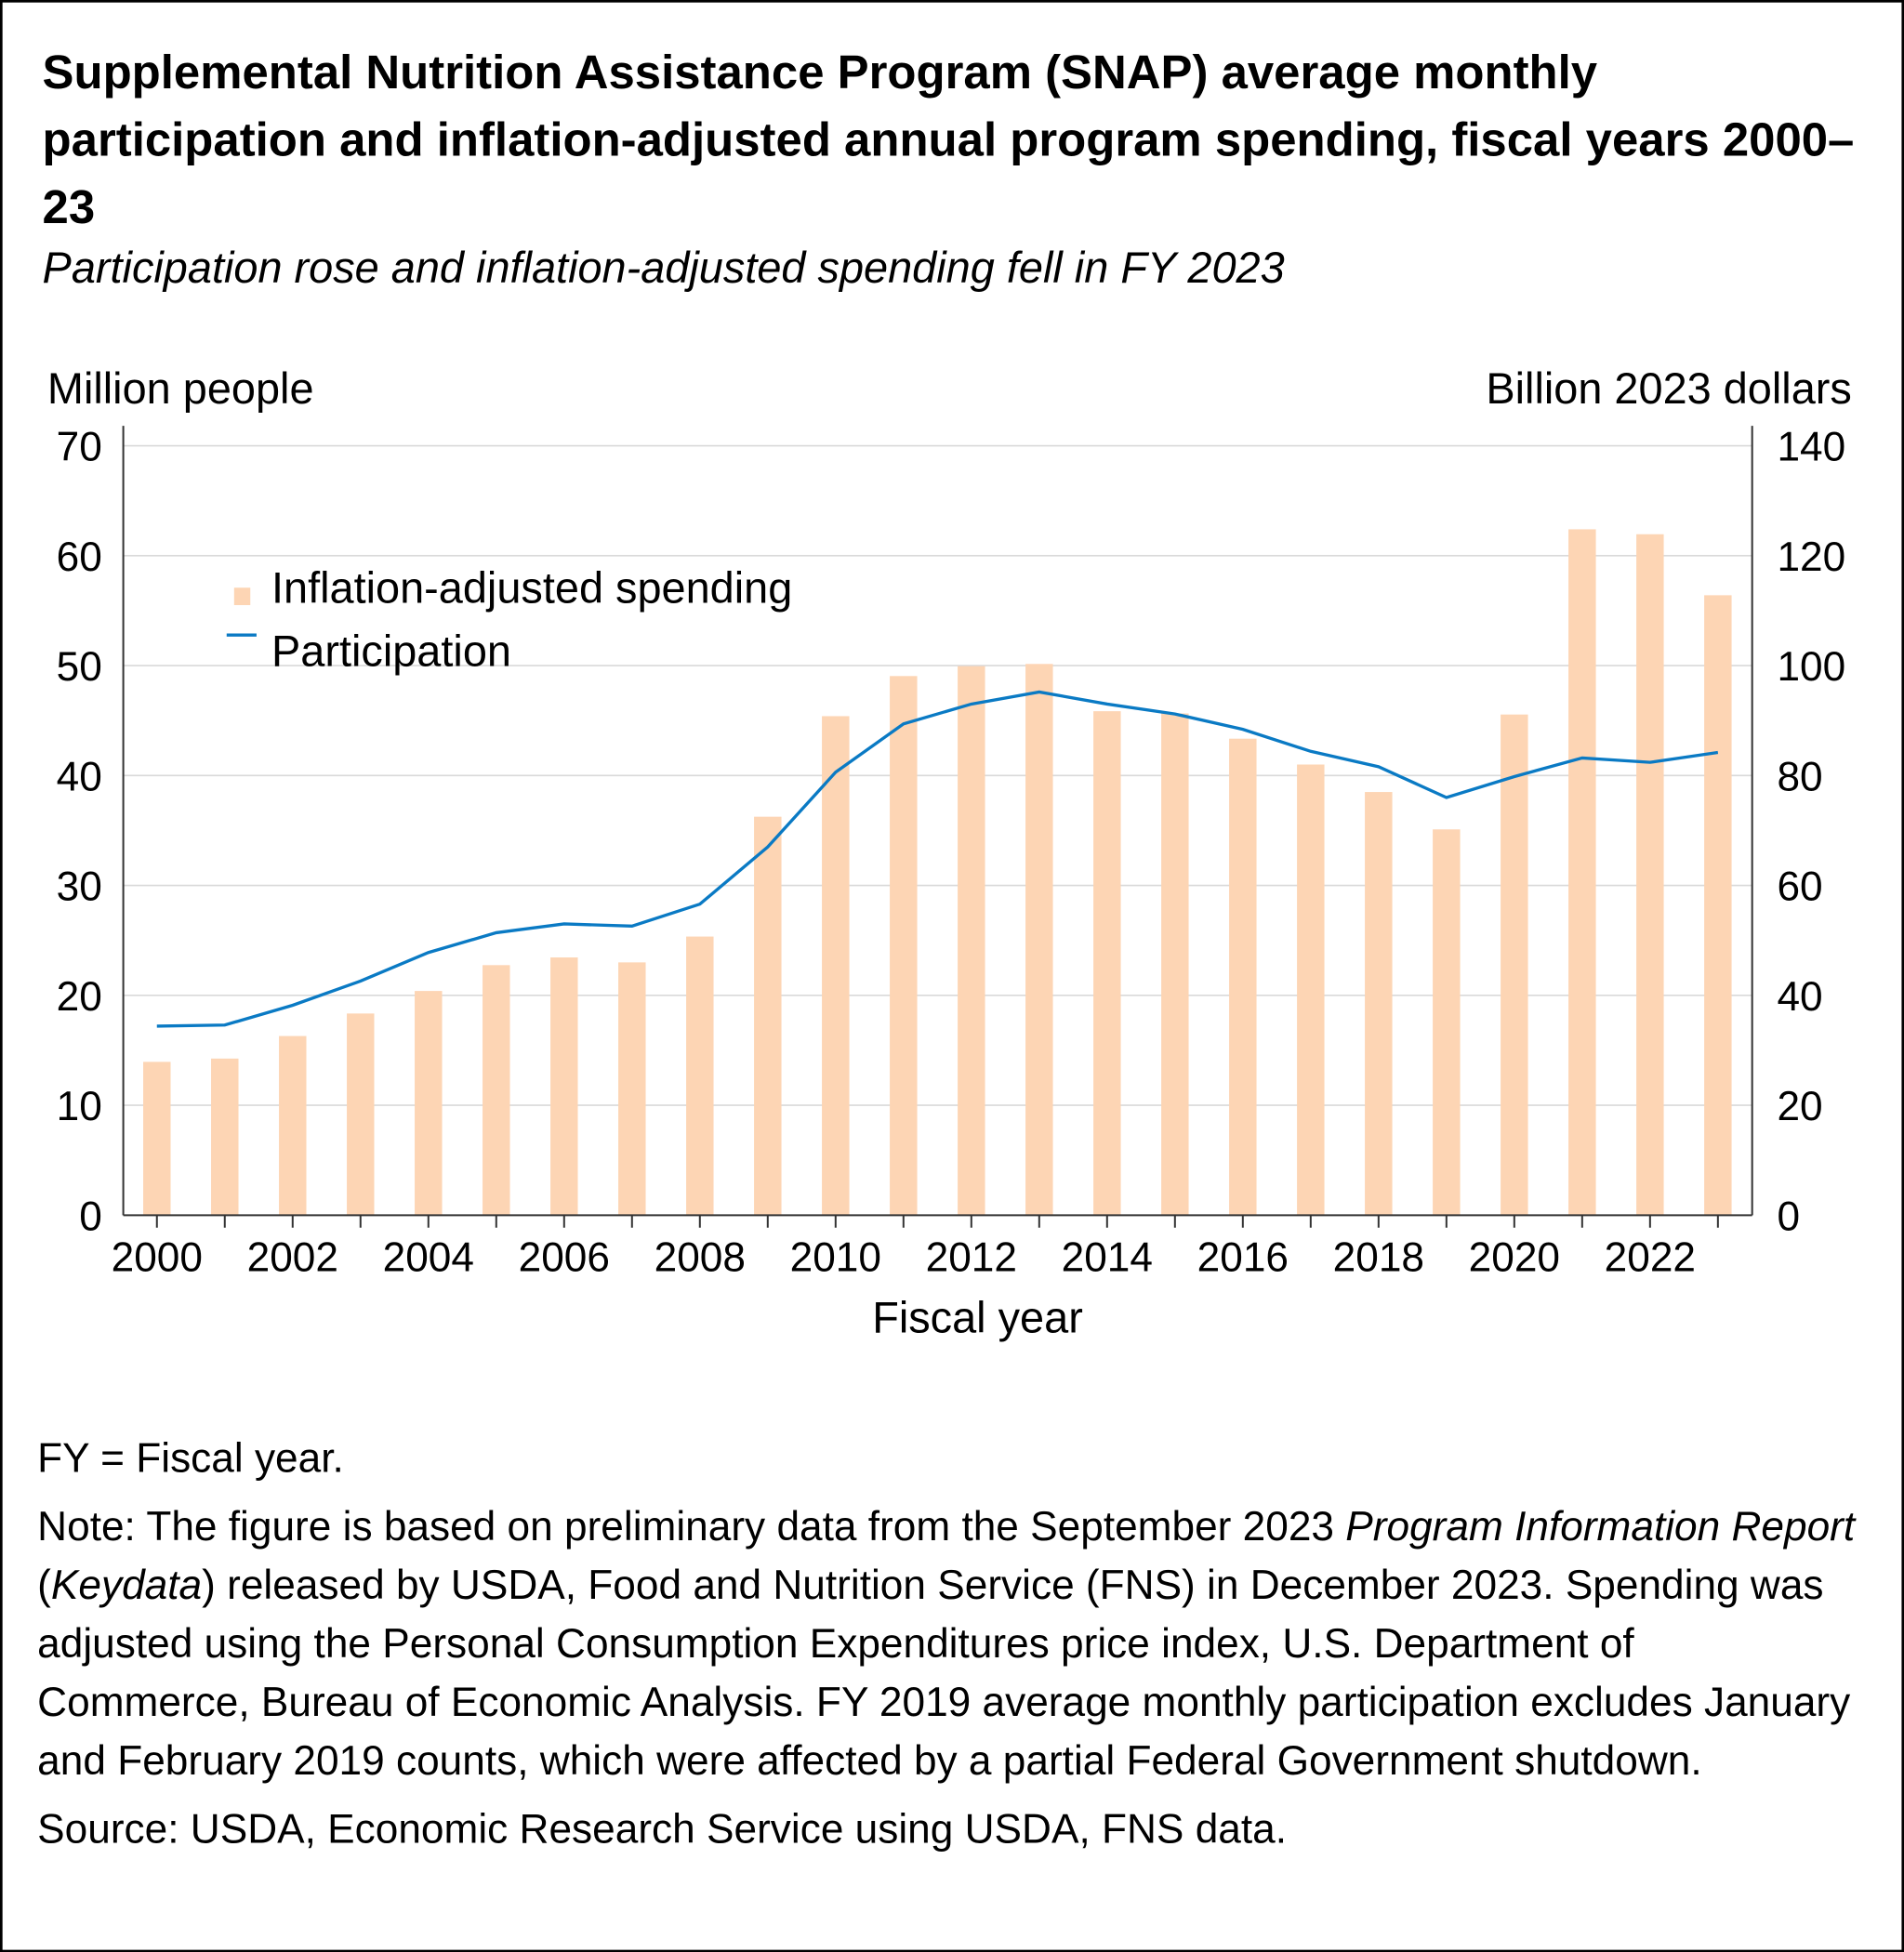 This screenshot has height=1952, width=1904. Describe the element at coordinates (361, 1114) in the screenshot. I see `bar-2003` at that location.